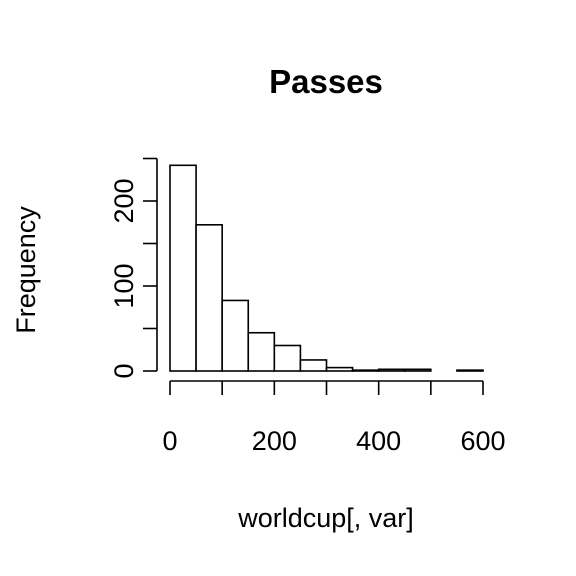  What do you see at coordinates (169, 441) in the screenshot?
I see `x-tick-label: 0` at bounding box center [169, 441].